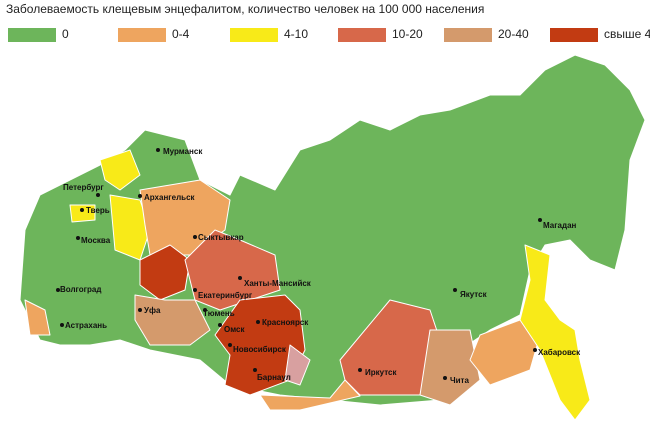 The height and width of the screenshot is (429, 650). I want to click on city-label: Архангельск, so click(170, 197).